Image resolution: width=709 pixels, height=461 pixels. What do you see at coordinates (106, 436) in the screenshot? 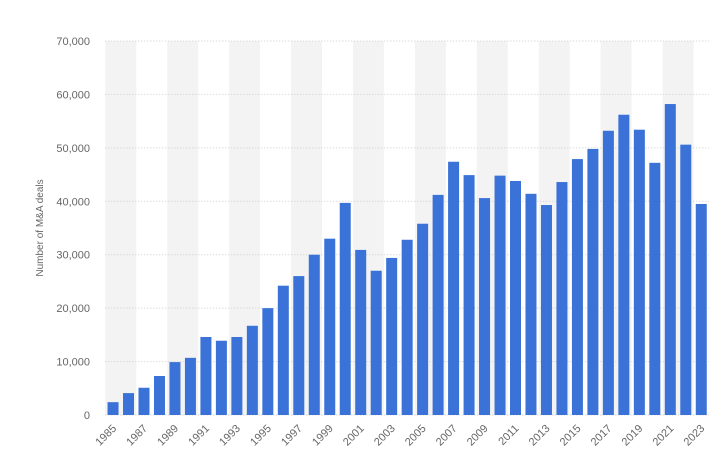
I see `x-tick-label: 1985` at bounding box center [106, 436].